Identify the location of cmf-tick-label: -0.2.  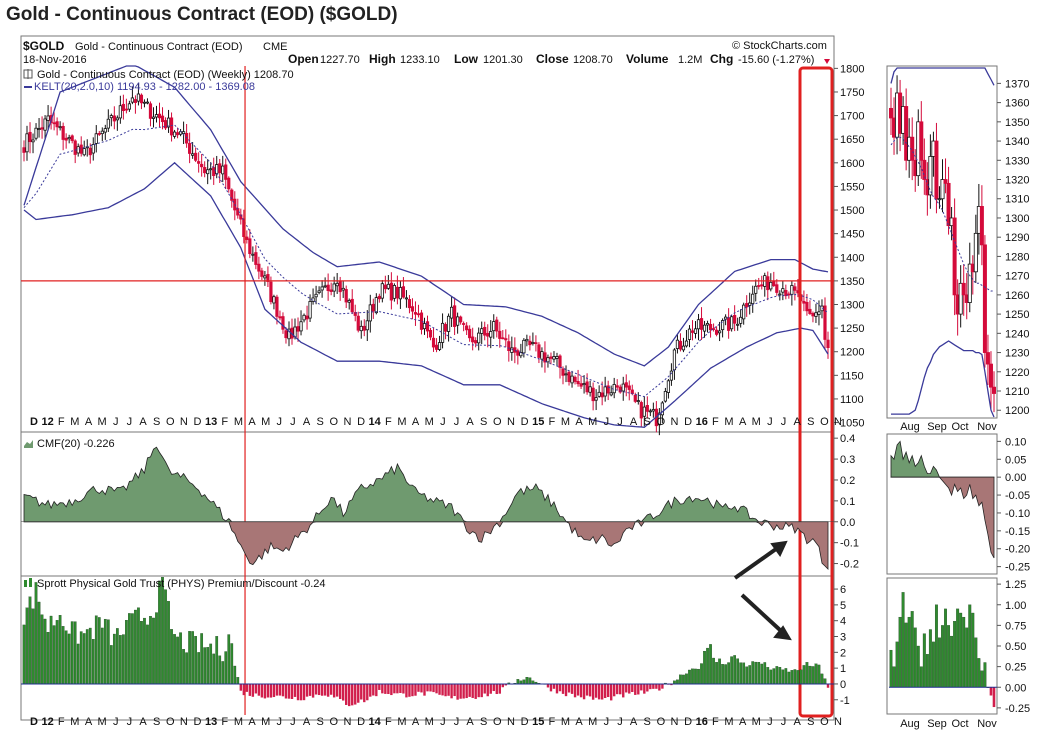
(849, 565).